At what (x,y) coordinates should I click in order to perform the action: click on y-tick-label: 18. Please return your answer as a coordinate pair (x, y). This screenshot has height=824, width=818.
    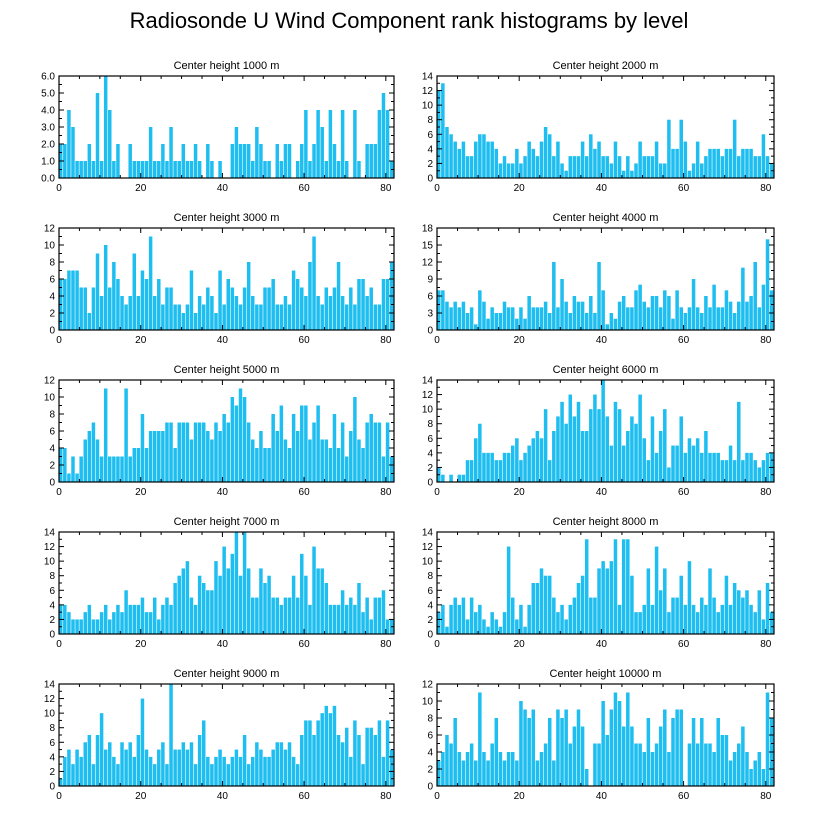
    Looking at the image, I should click on (428, 229).